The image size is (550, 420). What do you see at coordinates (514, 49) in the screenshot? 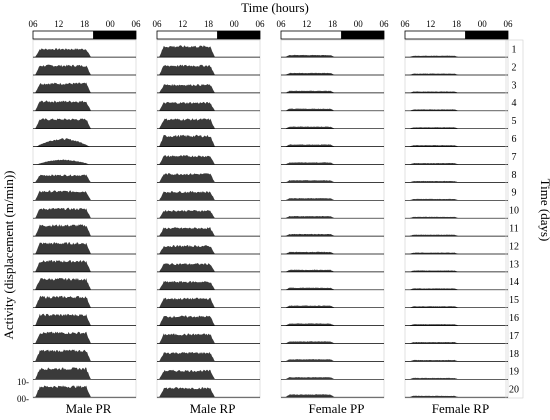
I see `day-label: 1` at bounding box center [514, 49].